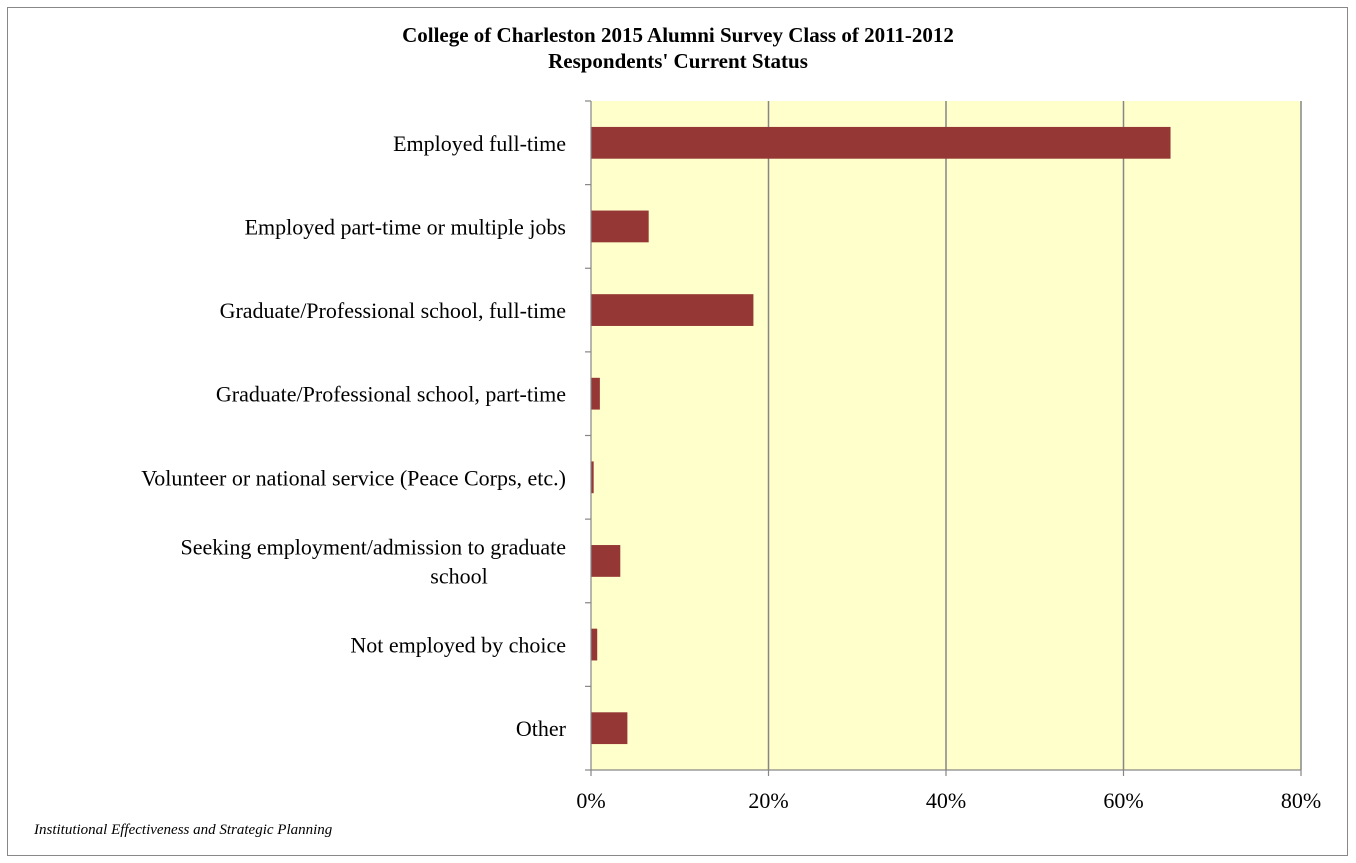 The image size is (1356, 863). Describe the element at coordinates (458, 575) in the screenshot. I see `category-label-5-line-1: school` at that location.